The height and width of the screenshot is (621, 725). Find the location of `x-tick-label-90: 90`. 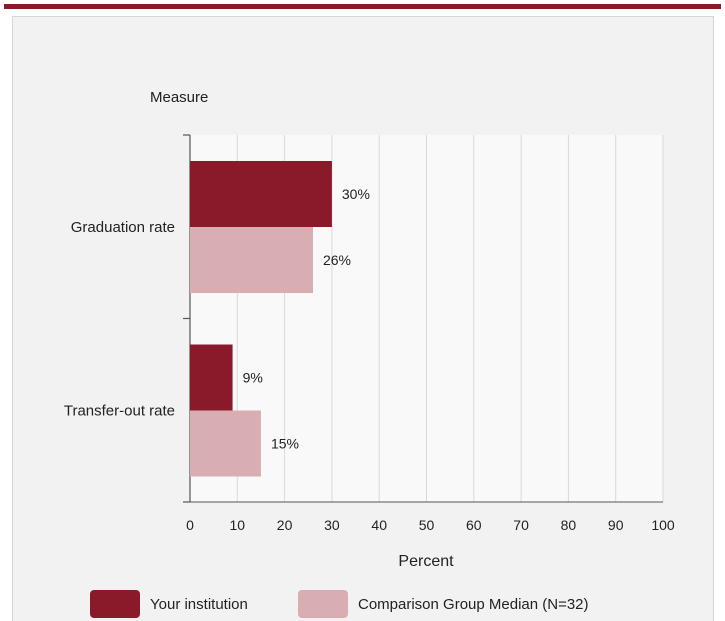

x-tick-label-90: 90 is located at coordinates (616, 525).